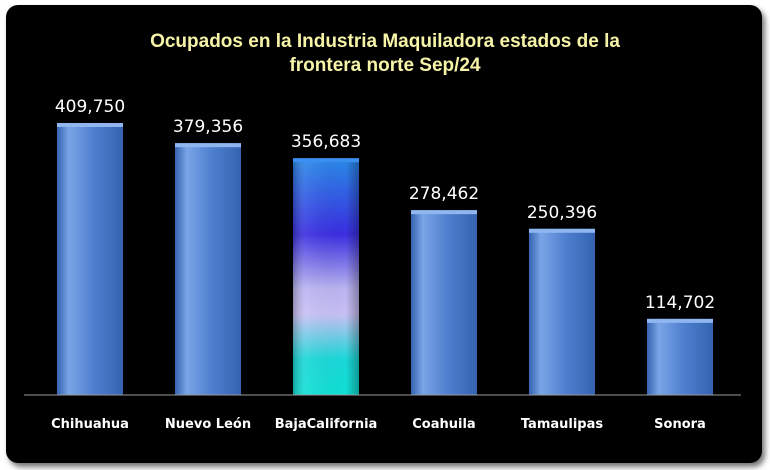 This screenshot has width=770, height=470. I want to click on bar-sheen-bajacalifornia, so click(326, 276).